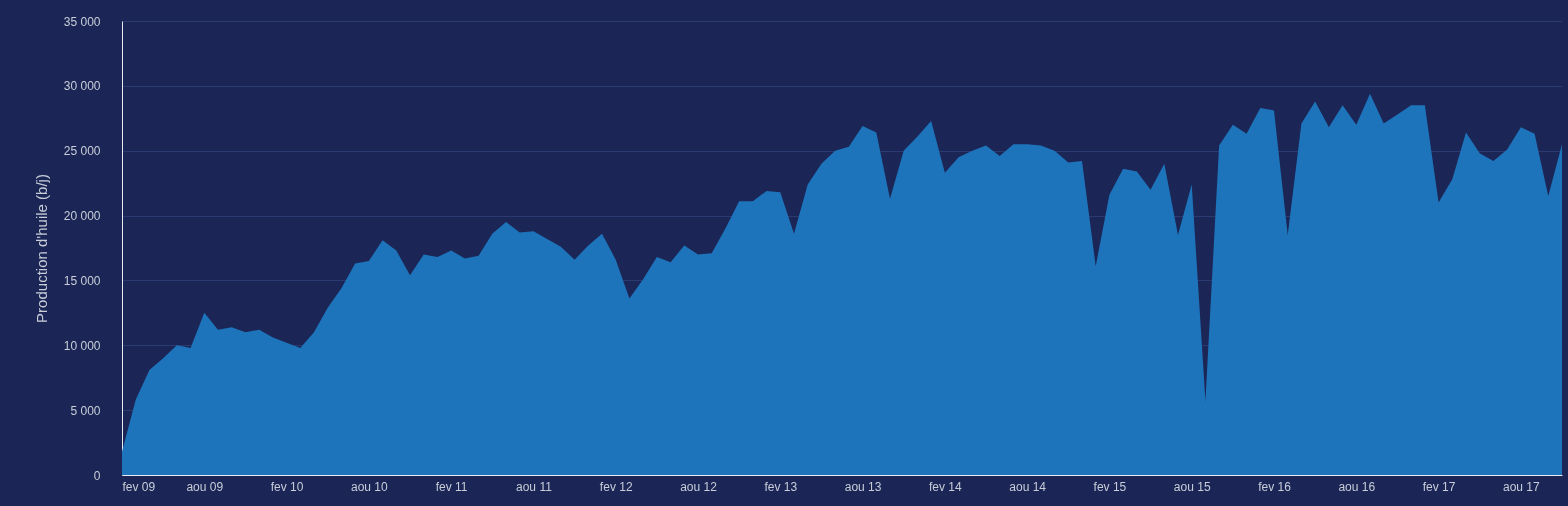 This screenshot has height=506, width=1568. What do you see at coordinates (946, 486) in the screenshot?
I see `x-tick-label: fev 14` at bounding box center [946, 486].